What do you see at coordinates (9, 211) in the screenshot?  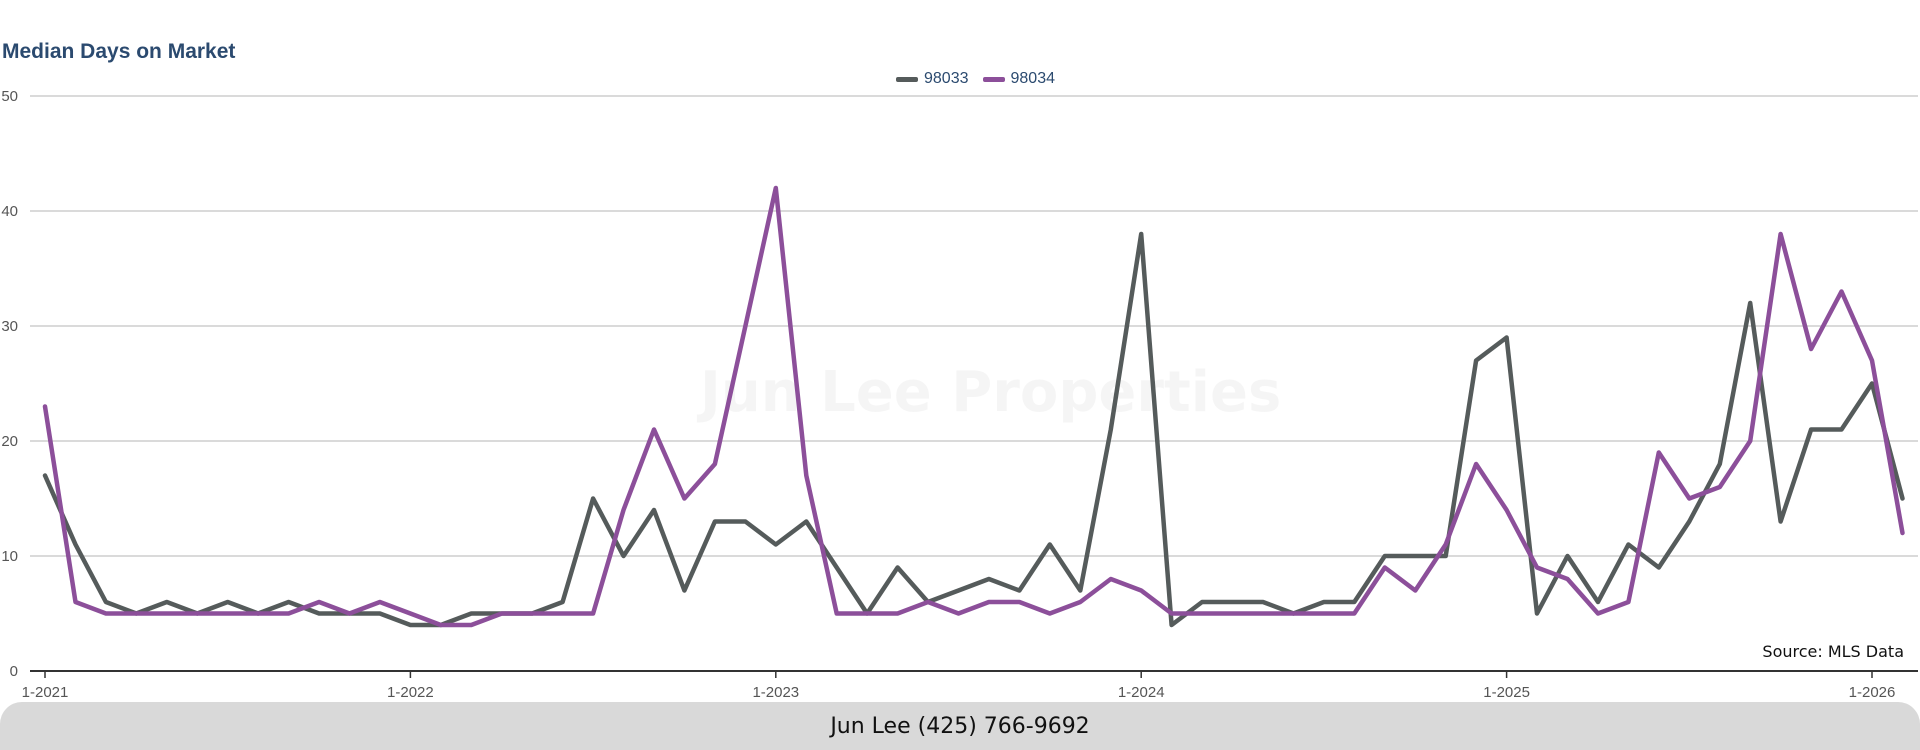 I see `y-tick-label-40: 40` at bounding box center [9, 211].